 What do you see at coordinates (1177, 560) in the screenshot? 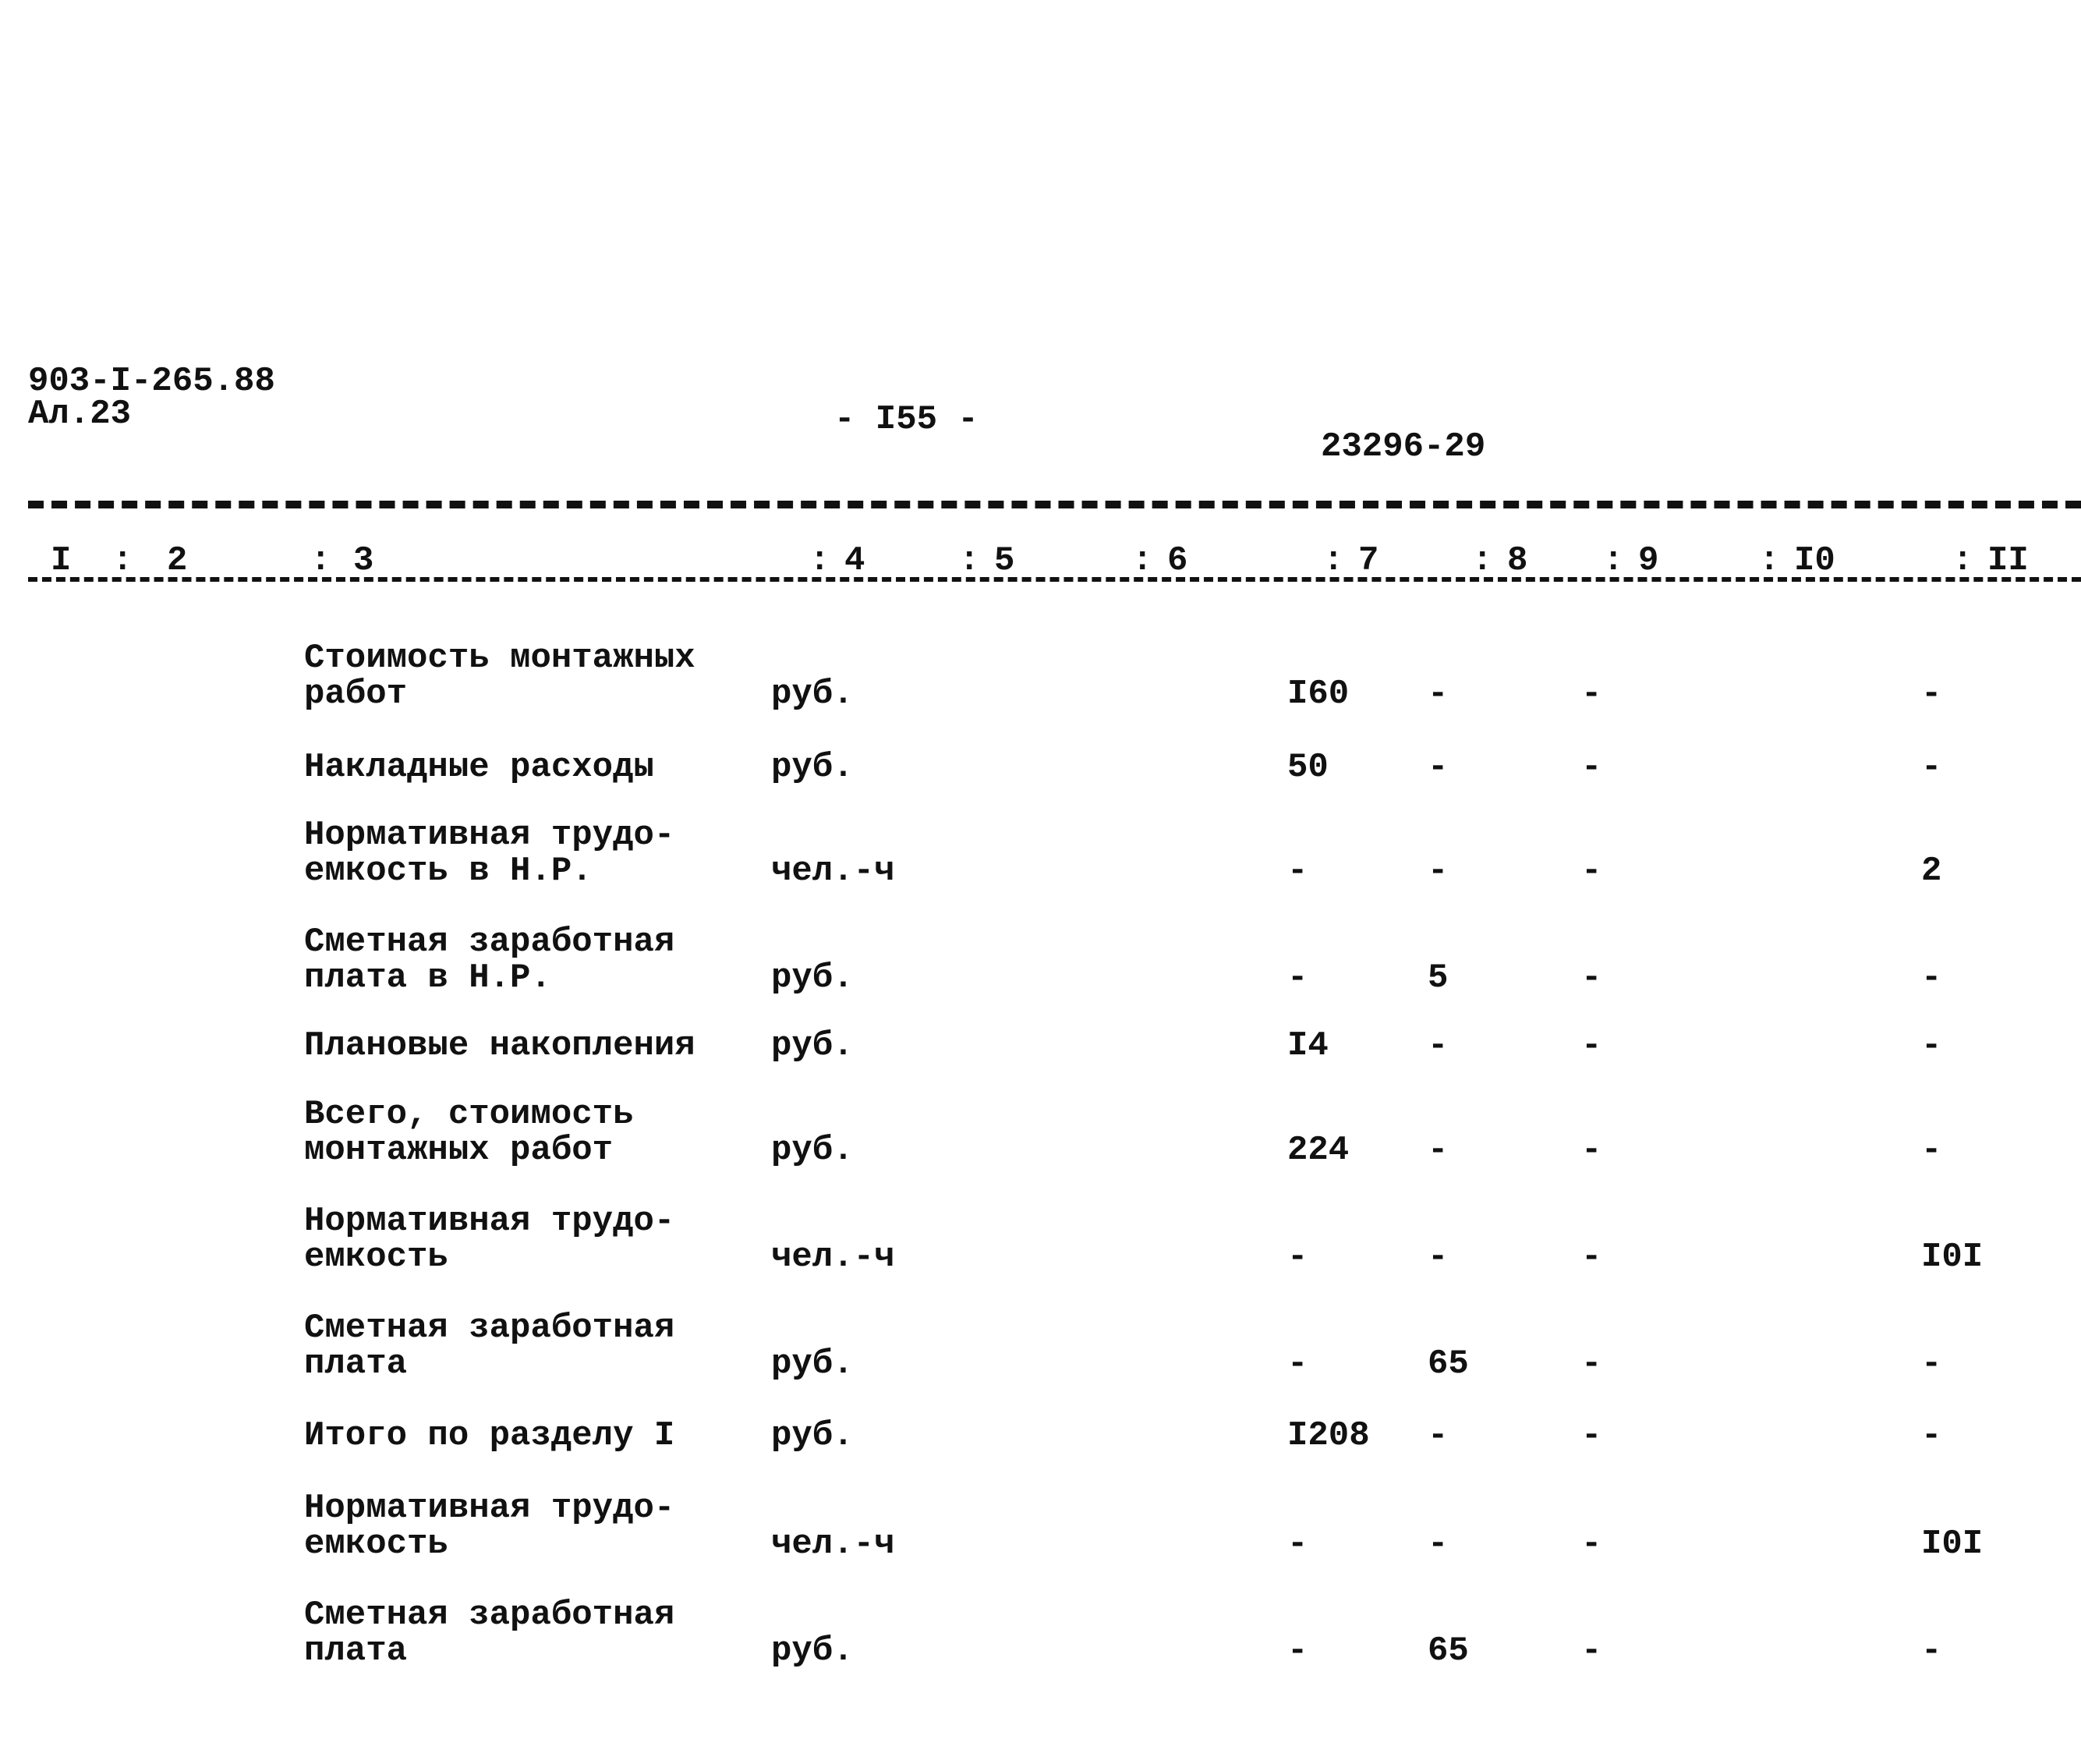
I see `column-header: 6` at bounding box center [1177, 560].